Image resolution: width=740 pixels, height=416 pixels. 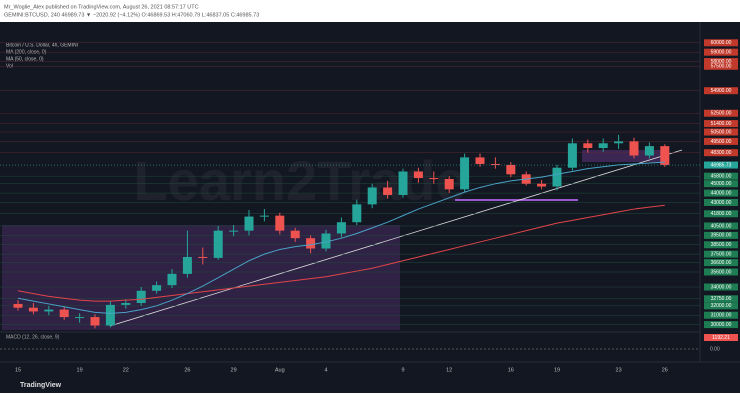 What do you see at coordinates (234, 370) in the screenshot?
I see `x-tick-label: 29` at bounding box center [234, 370].